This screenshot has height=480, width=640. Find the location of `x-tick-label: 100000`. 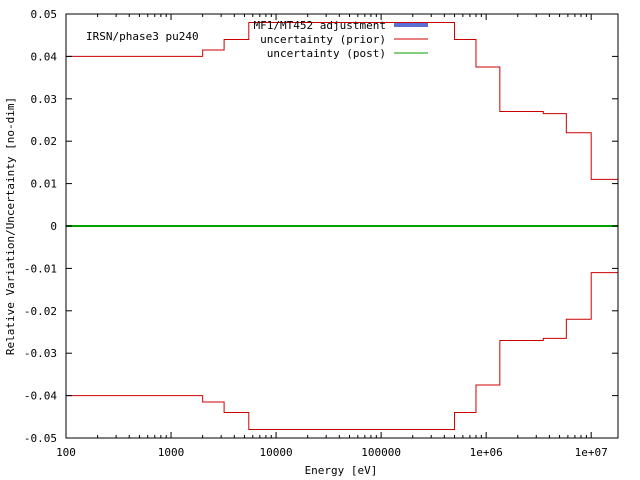

x-tick-label: 100000 is located at coordinates (381, 452).